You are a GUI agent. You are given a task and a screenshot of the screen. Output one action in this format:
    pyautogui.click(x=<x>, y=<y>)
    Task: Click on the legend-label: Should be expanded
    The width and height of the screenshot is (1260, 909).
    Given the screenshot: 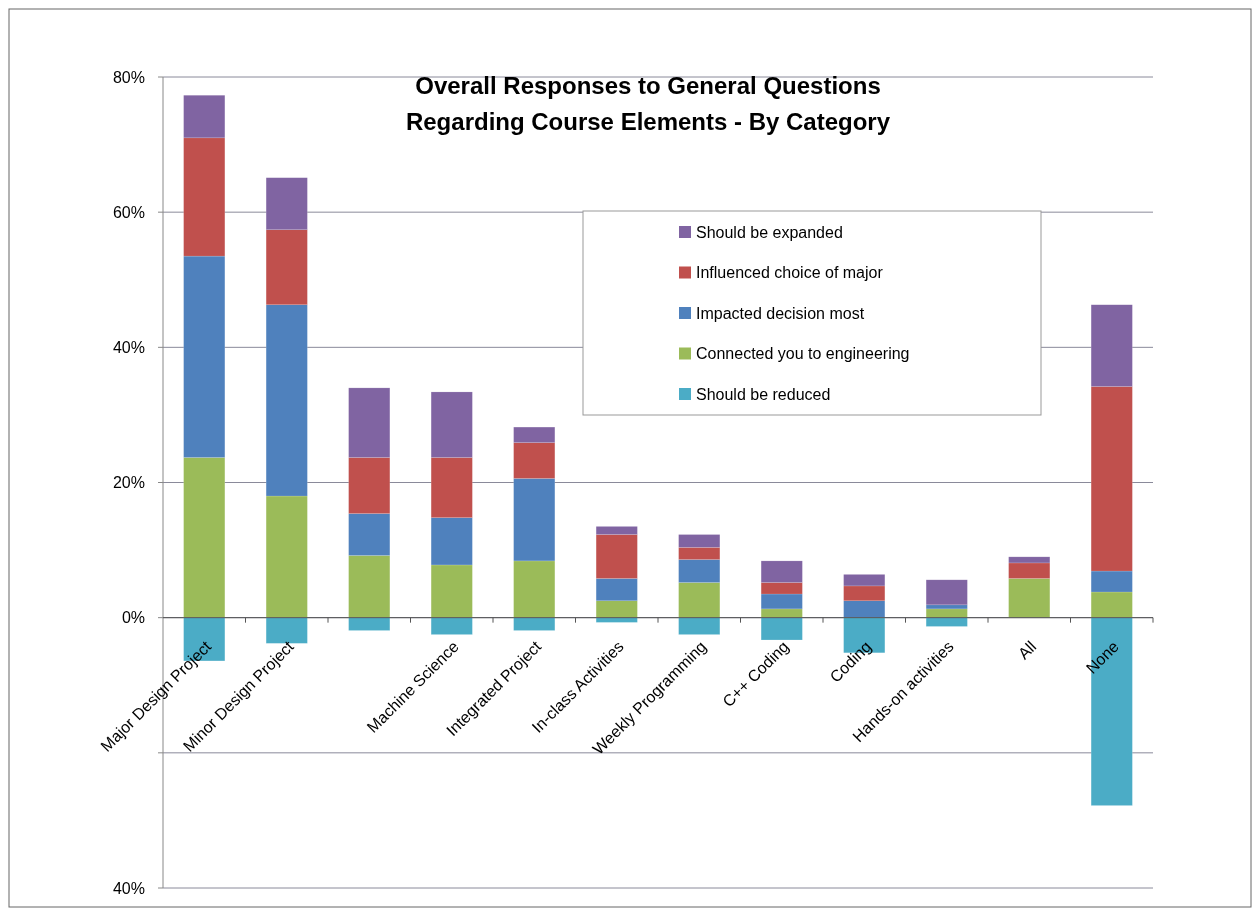 What is the action you would take?
    pyautogui.click(x=769, y=232)
    